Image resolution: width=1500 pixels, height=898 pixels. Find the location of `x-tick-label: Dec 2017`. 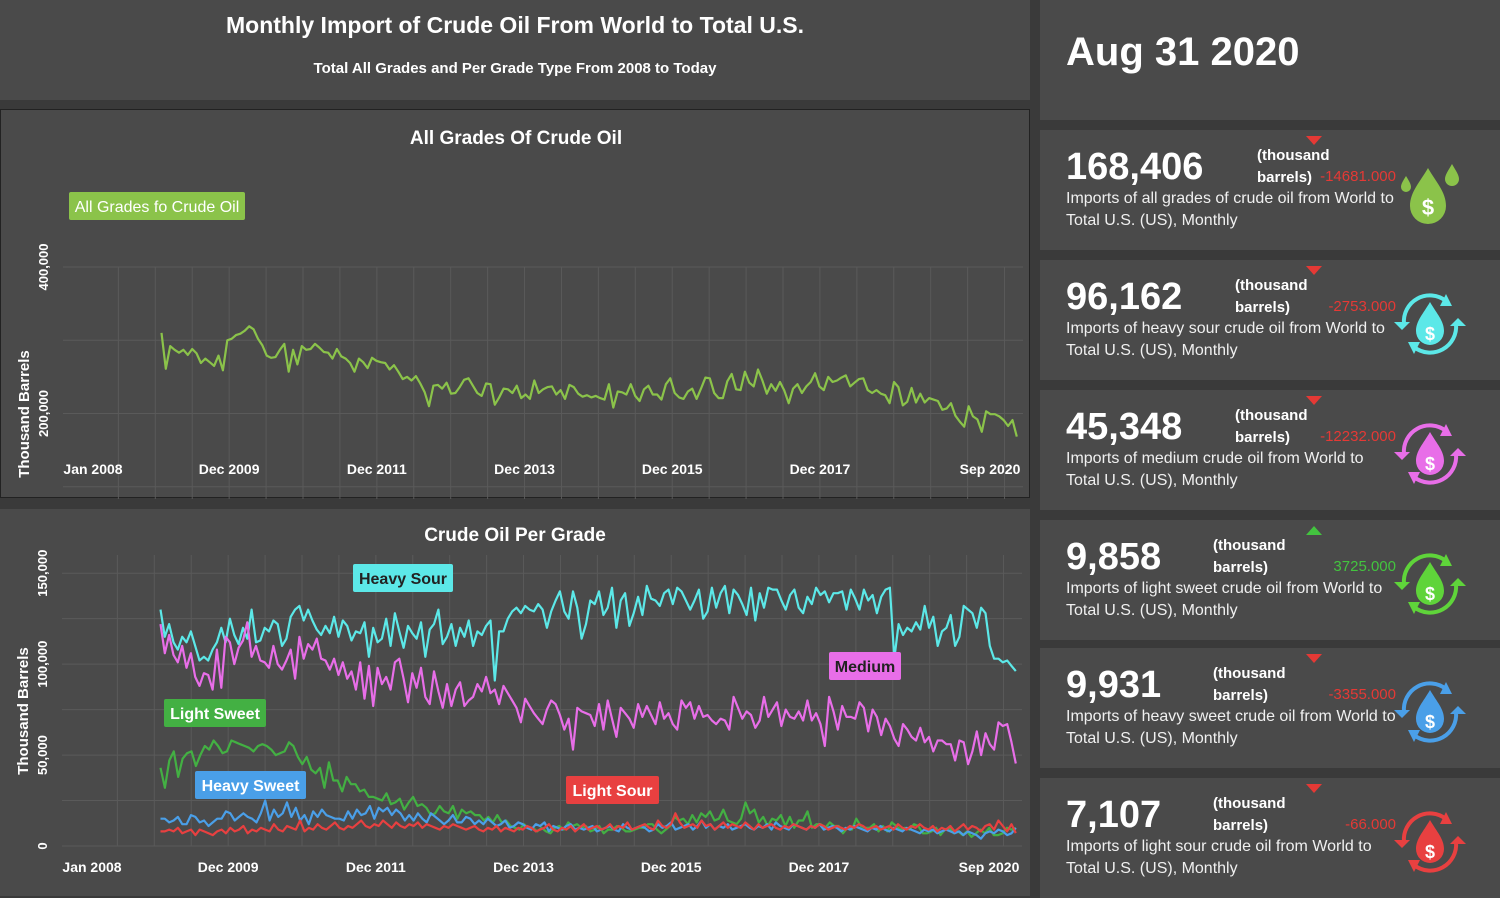

x-tick-label: Dec 2017 is located at coordinates (820, 469).